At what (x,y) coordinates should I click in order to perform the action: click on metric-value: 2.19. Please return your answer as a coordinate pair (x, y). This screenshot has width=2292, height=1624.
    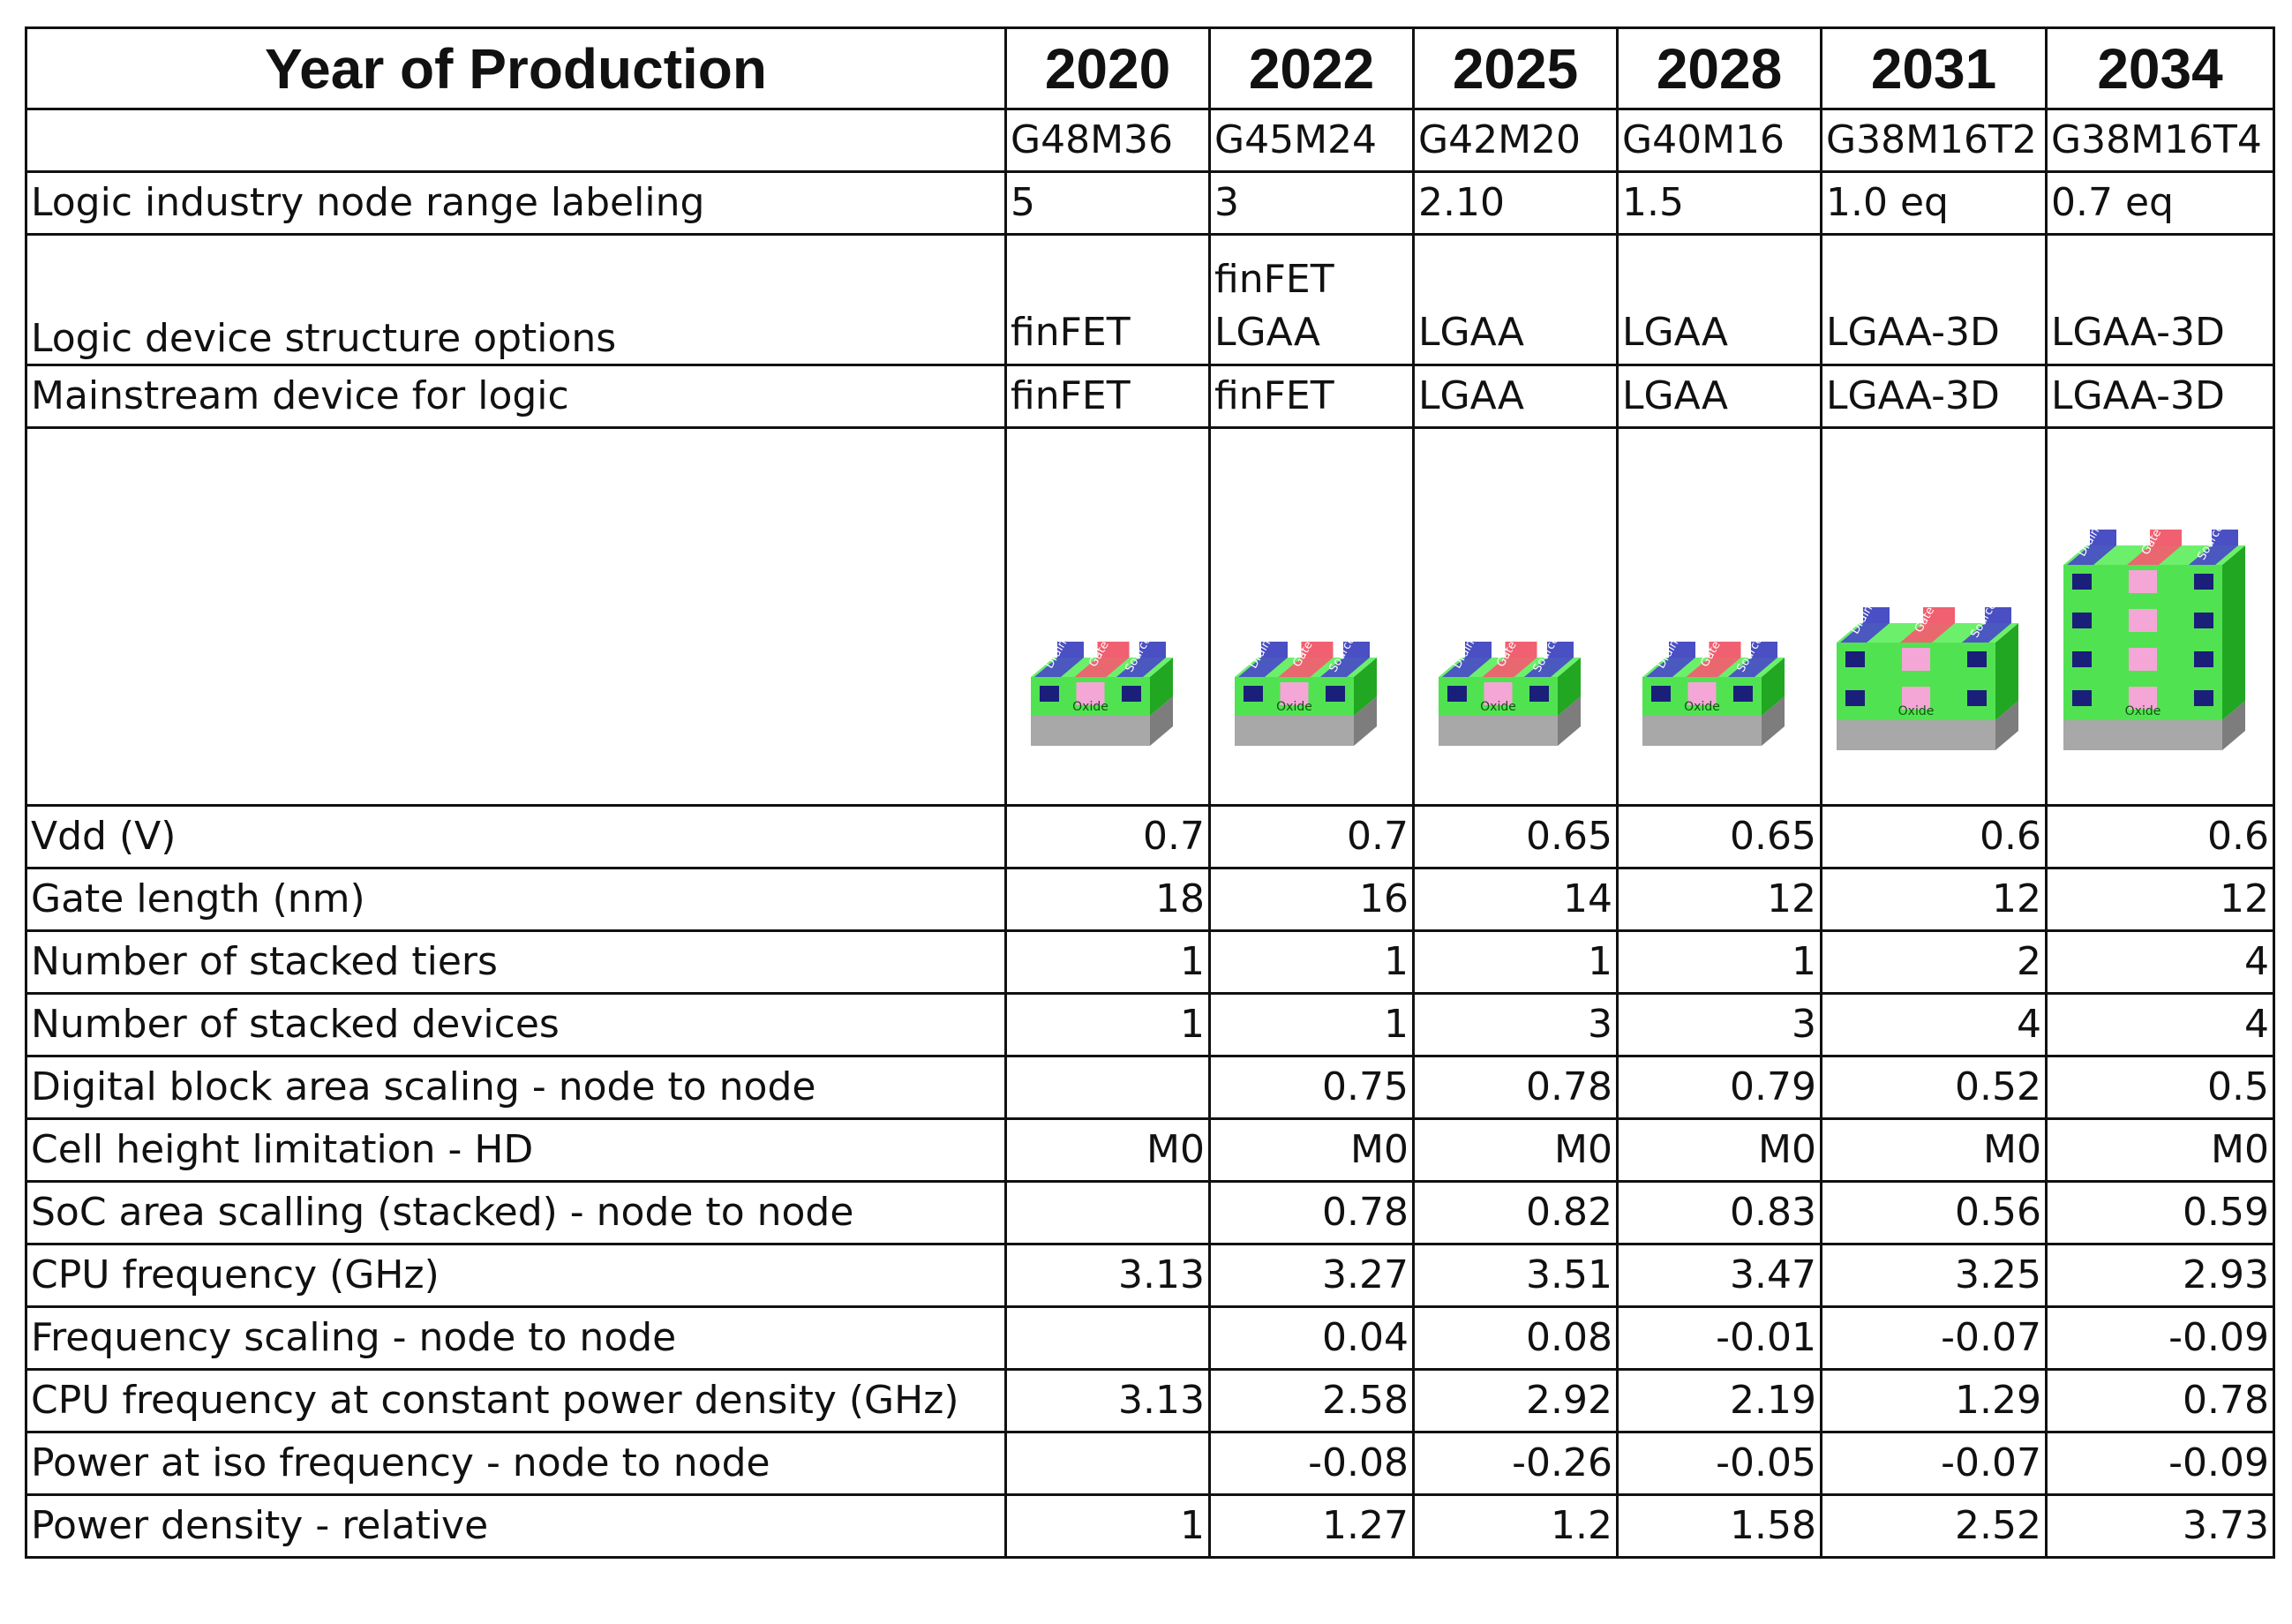
    Looking at the image, I should click on (1719, 1400).